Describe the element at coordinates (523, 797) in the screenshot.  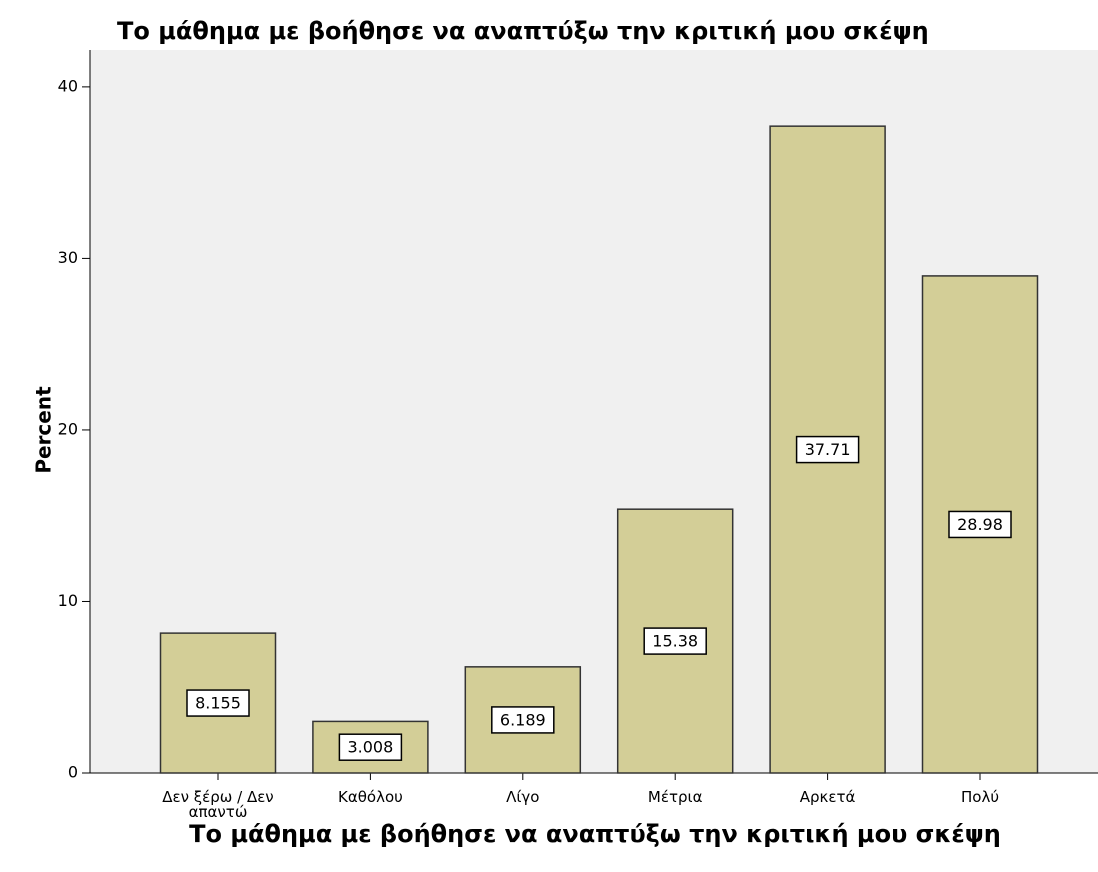
I see `x-tick-label: Λίγο` at that location.